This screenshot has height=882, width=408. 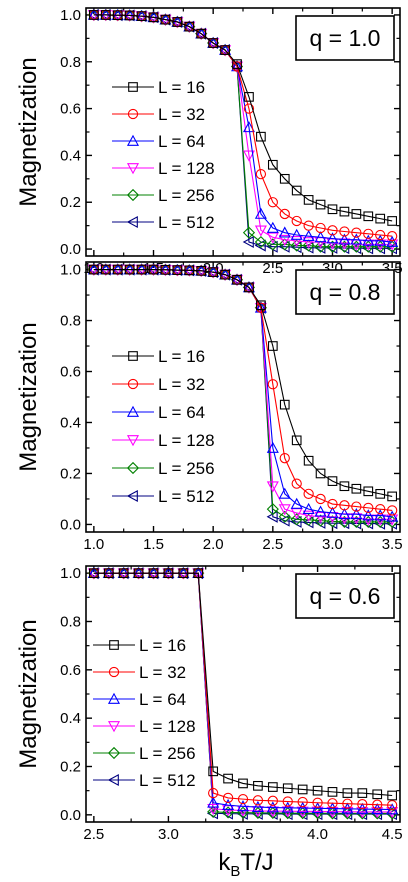 I want to click on legend-label: L = 128, so click(x=186, y=440).